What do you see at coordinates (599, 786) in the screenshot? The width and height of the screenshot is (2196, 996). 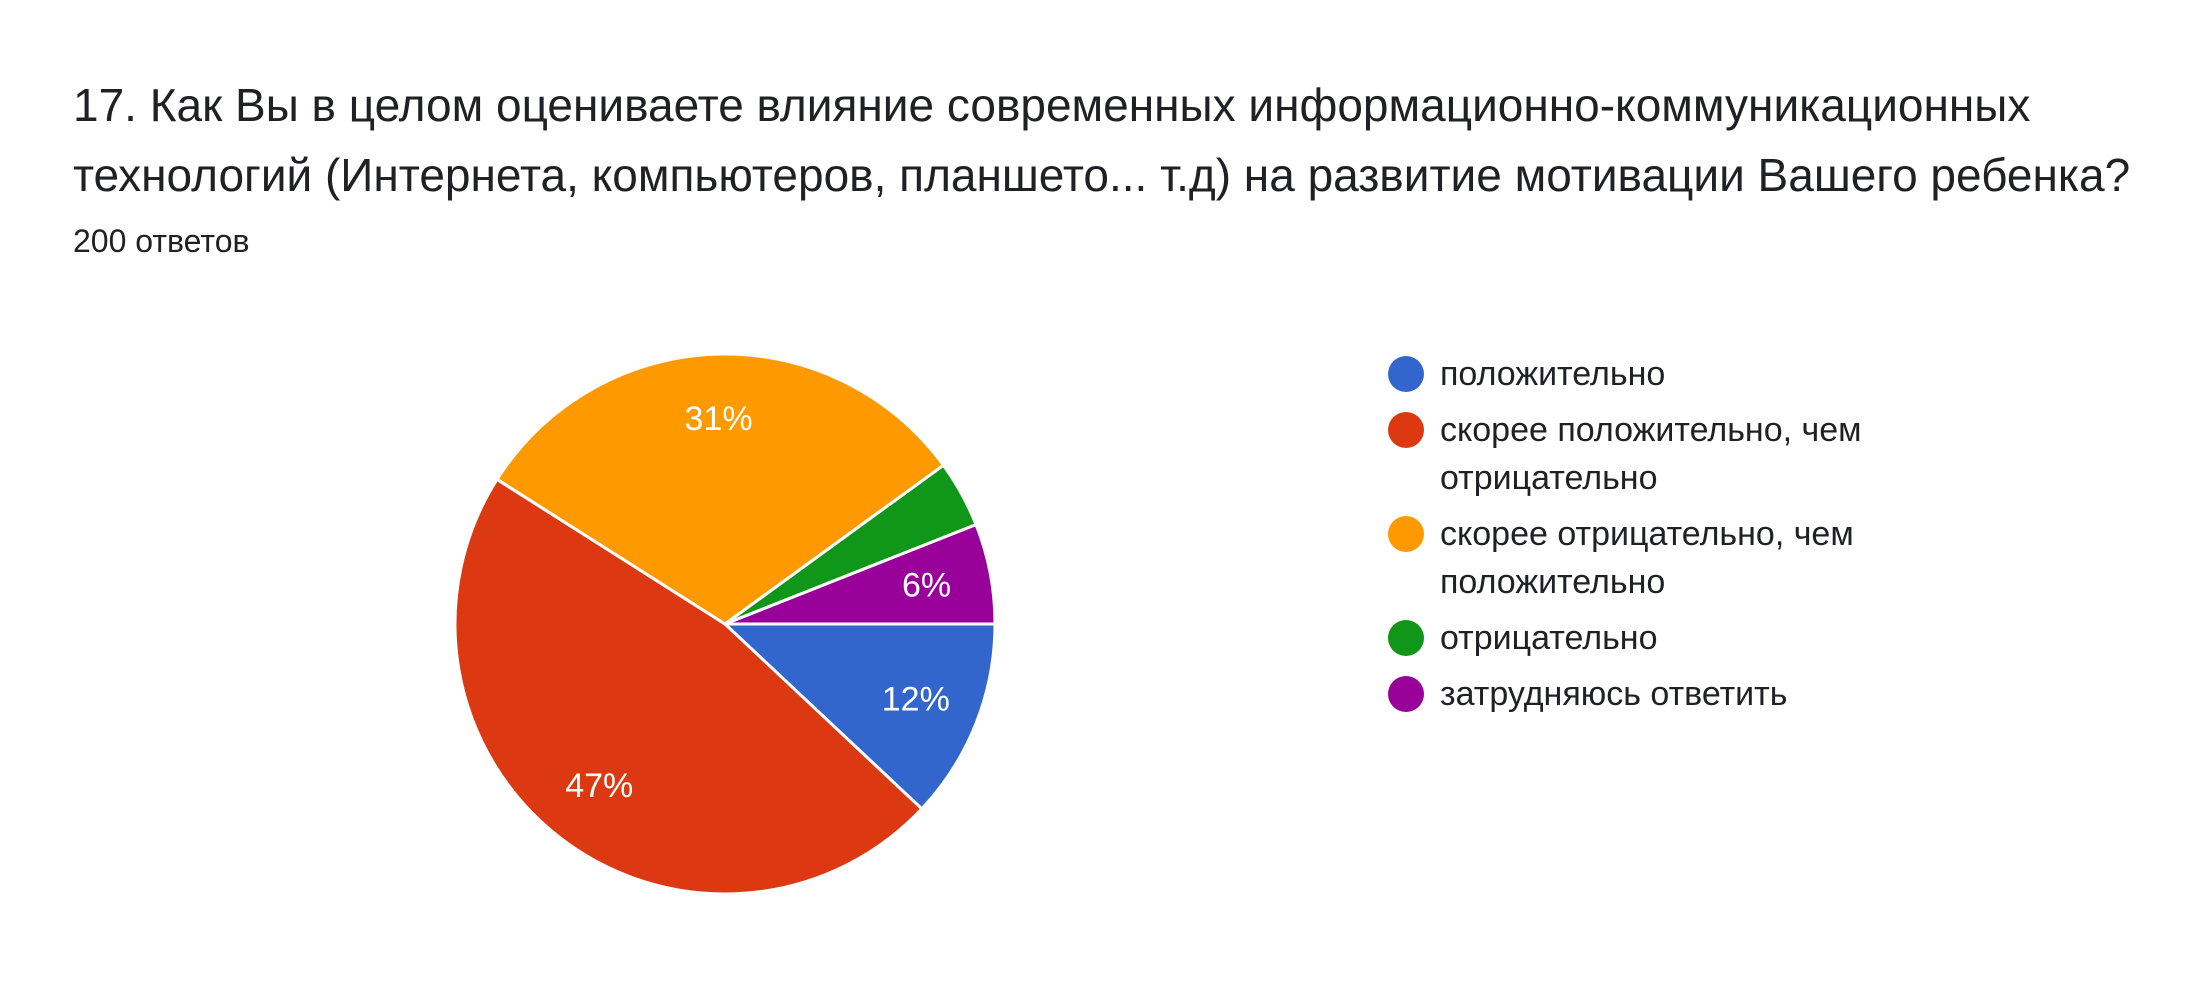 I see `pie-slice-label-2: 47%` at bounding box center [599, 786].